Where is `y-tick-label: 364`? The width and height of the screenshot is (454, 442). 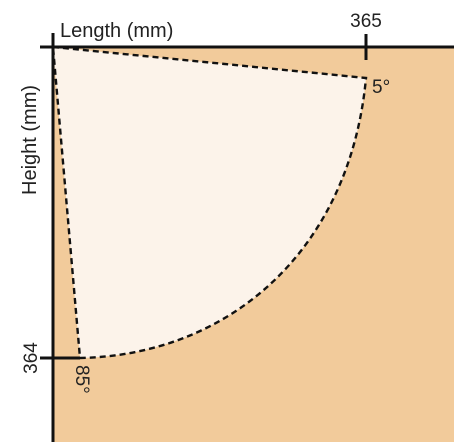 y-tick-label: 364 is located at coordinates (31, 358).